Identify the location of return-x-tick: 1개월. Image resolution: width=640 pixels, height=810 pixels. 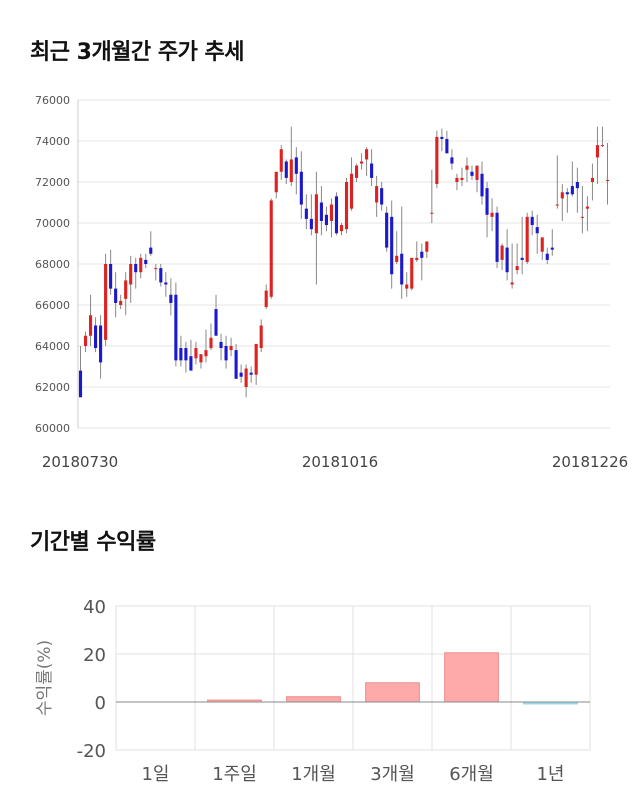
(313, 774).